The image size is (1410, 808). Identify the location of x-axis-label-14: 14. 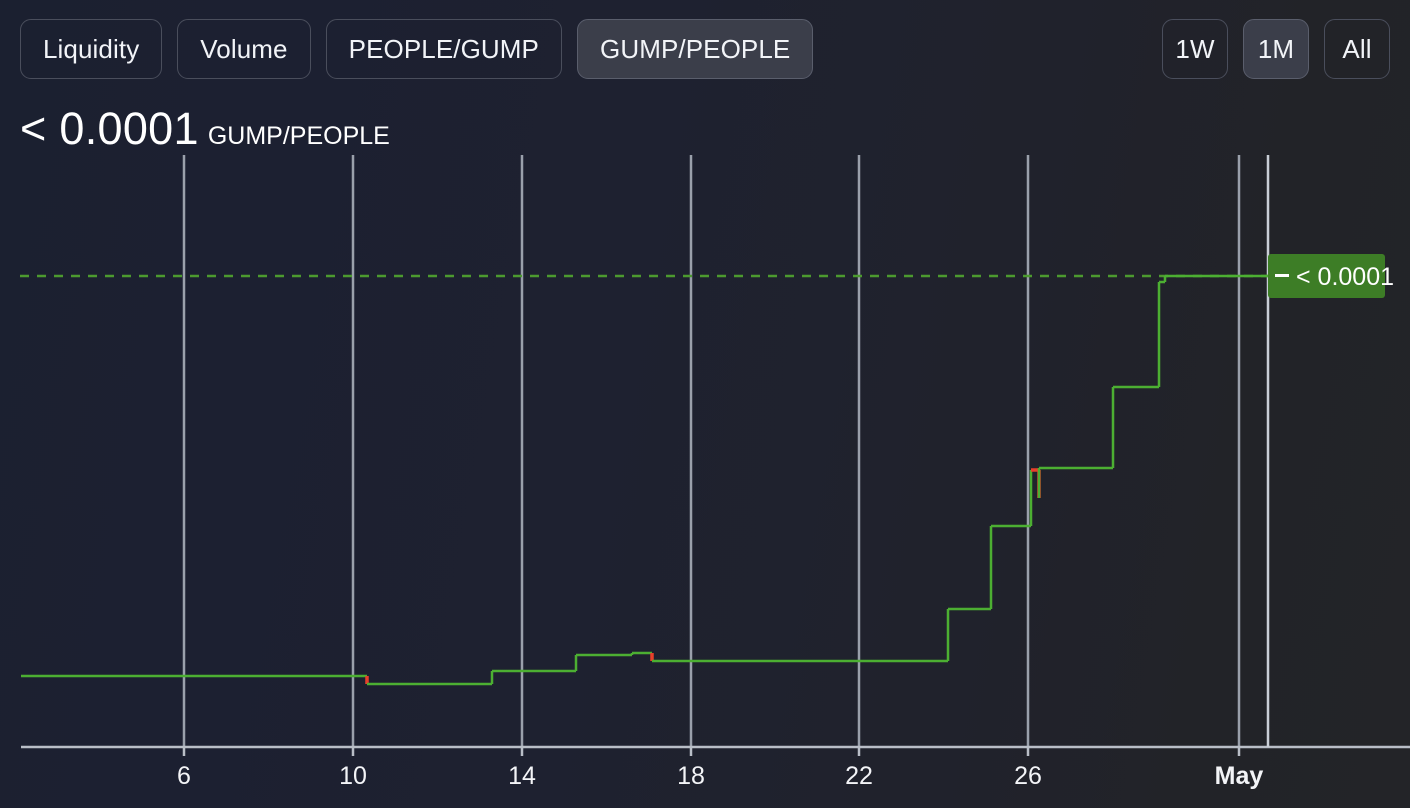
(522, 776).